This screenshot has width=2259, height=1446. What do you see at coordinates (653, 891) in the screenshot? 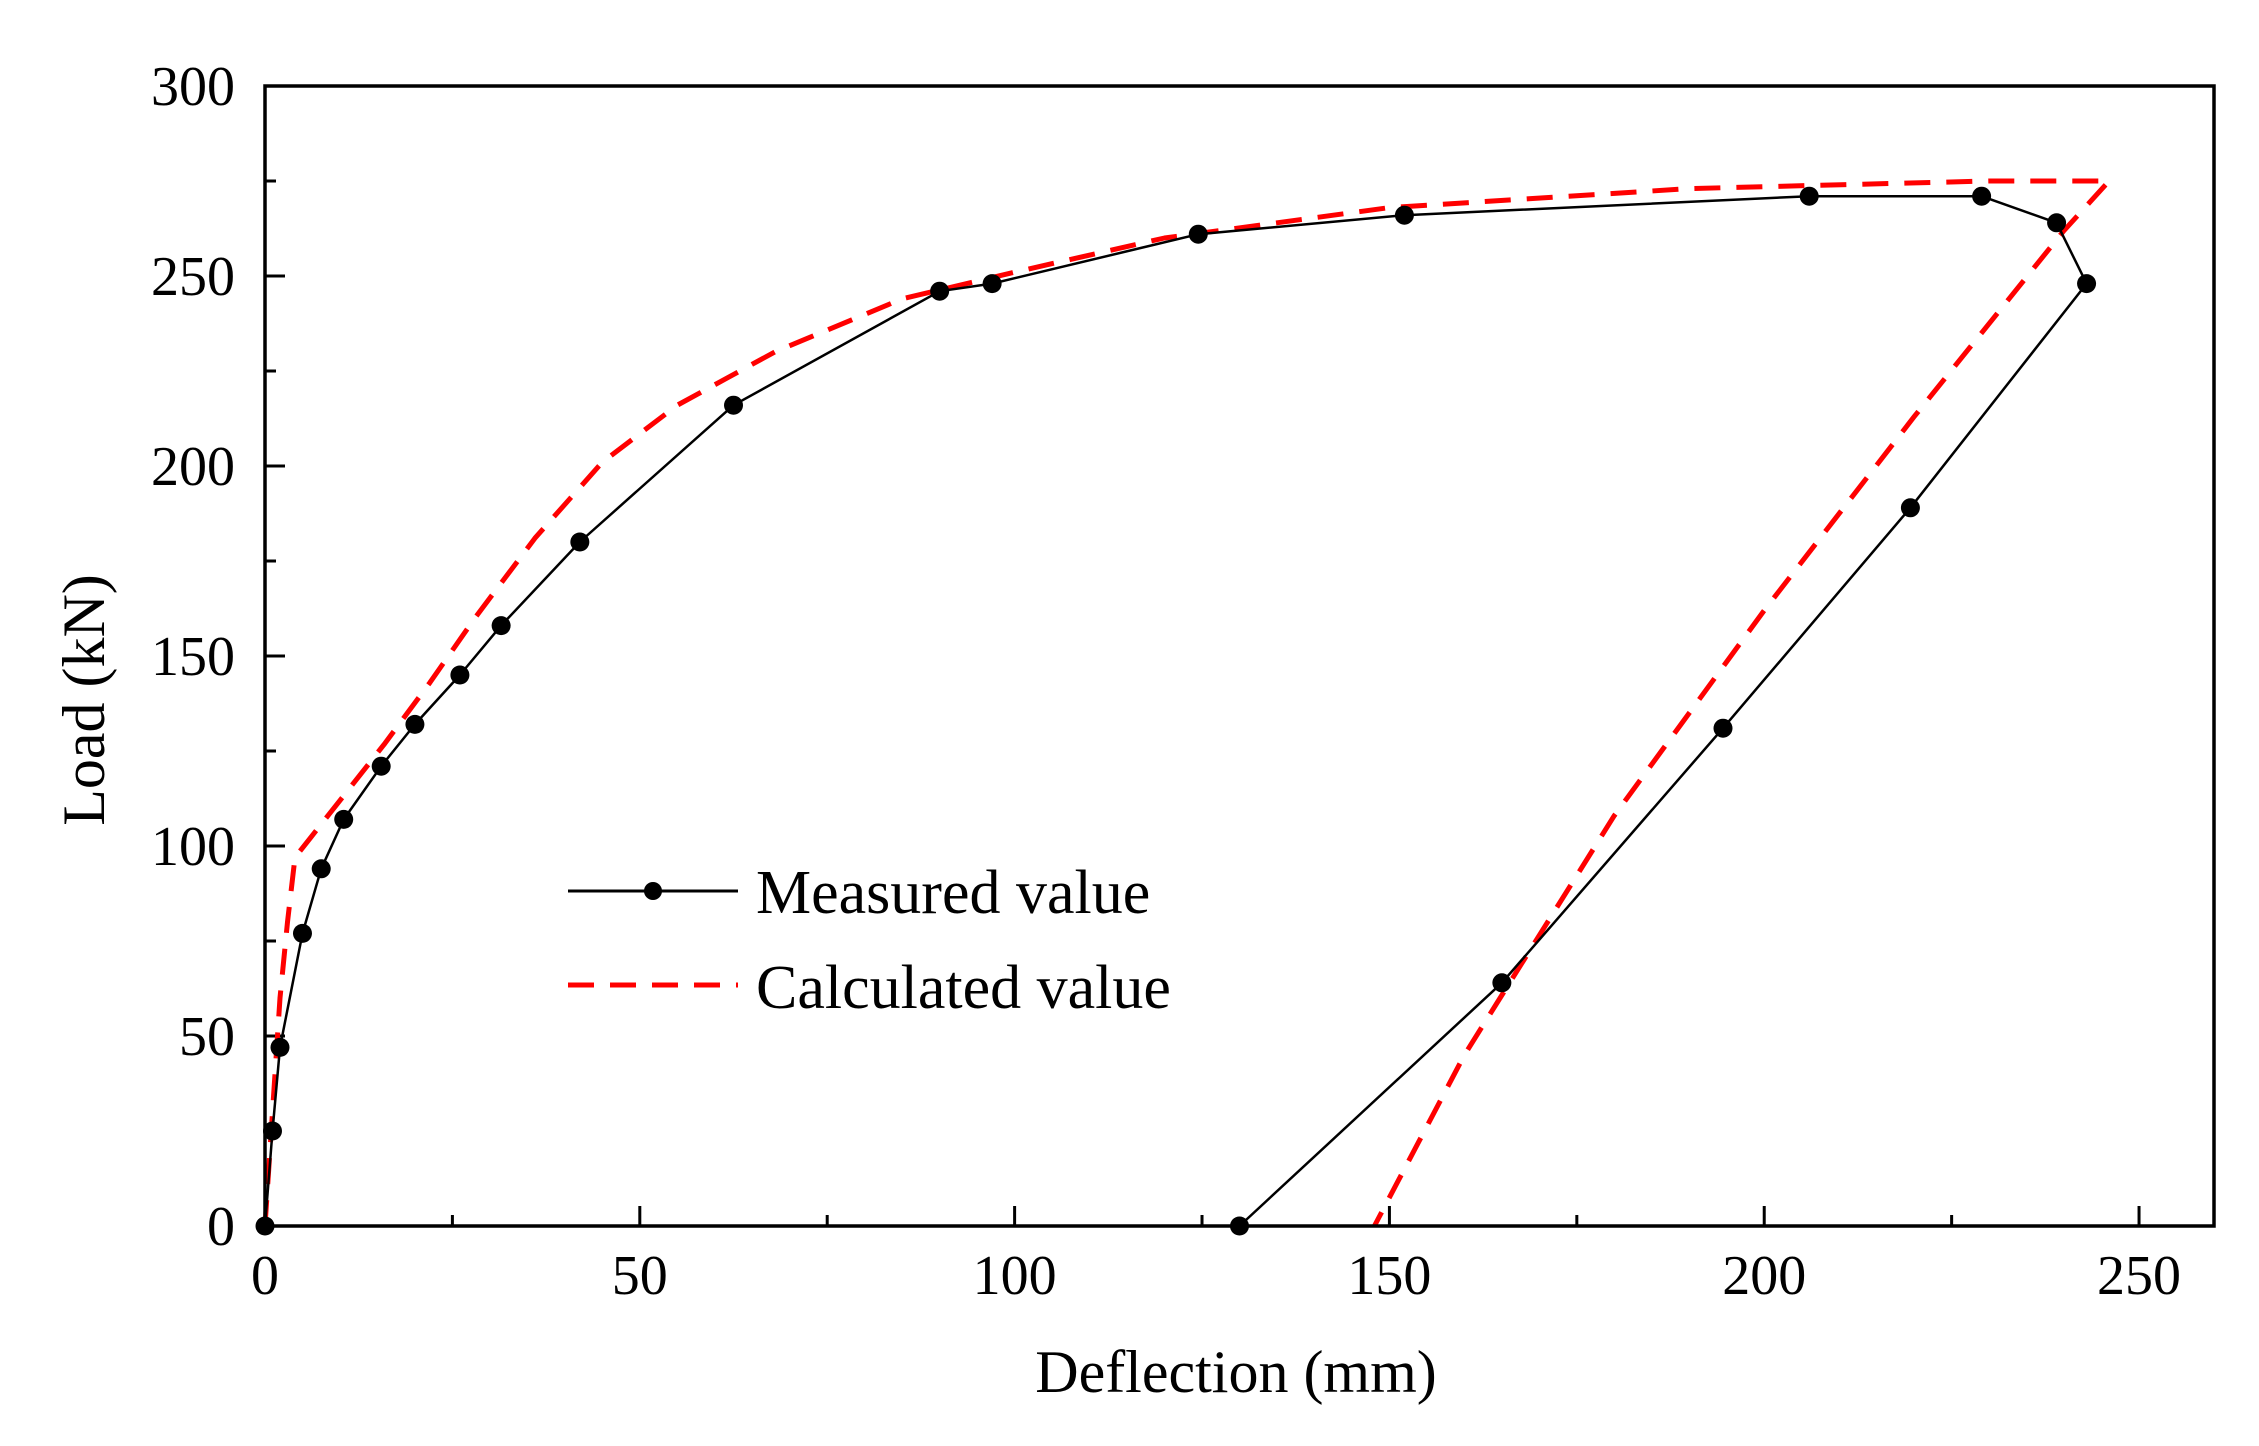
I see `legend-measured-marker` at bounding box center [653, 891].